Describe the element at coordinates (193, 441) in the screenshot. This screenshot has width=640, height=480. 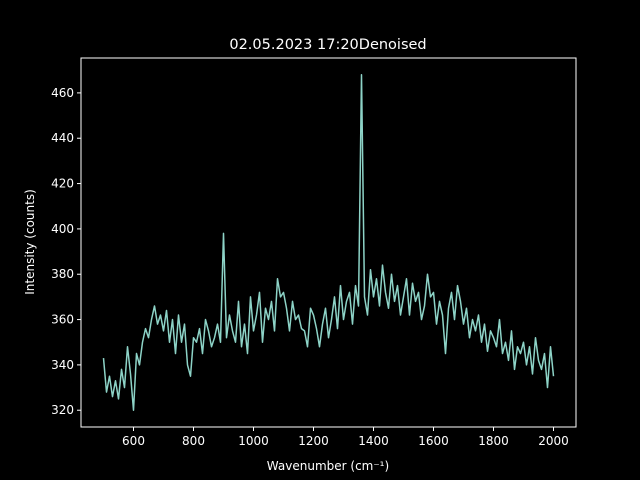
I see `x-tick-label: 800` at that location.